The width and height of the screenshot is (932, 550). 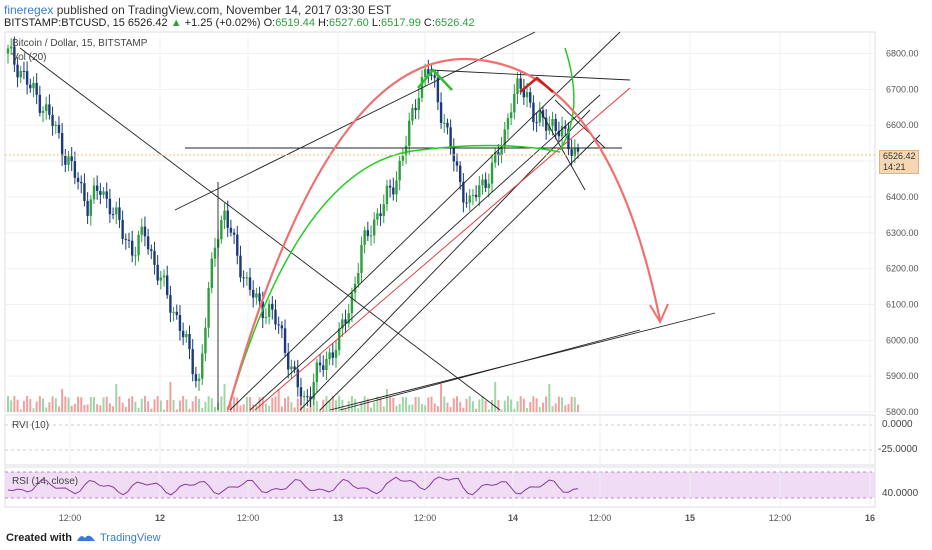 What do you see at coordinates (870, 518) in the screenshot?
I see `x-tick-label: 16` at bounding box center [870, 518].